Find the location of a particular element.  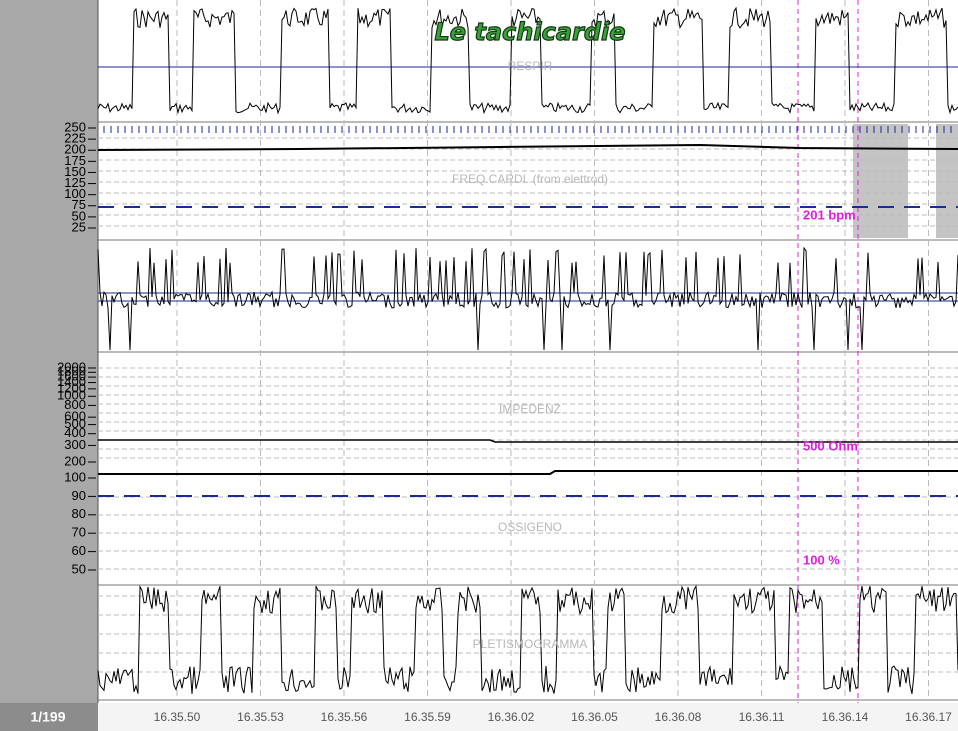

page-indicator-box is located at coordinates (49, 717).